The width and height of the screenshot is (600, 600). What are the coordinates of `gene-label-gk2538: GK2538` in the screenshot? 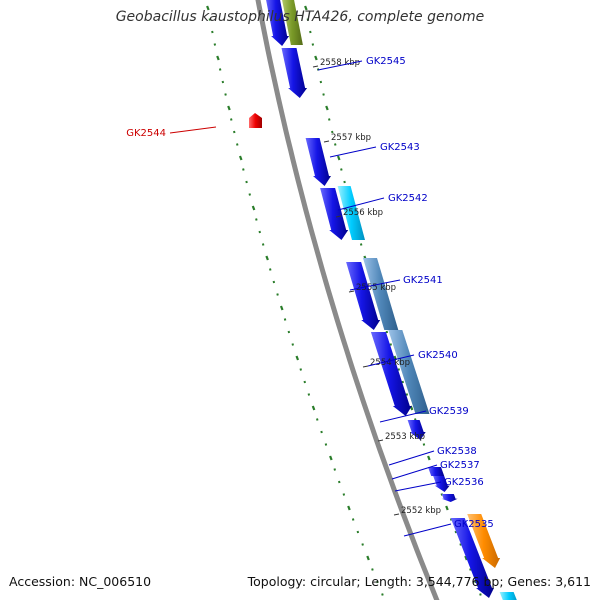 It's located at (457, 451).